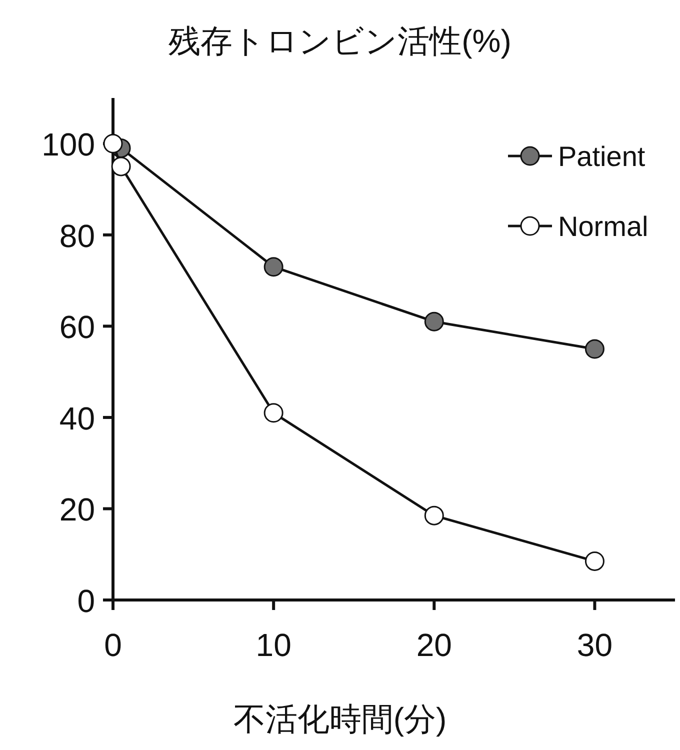 Image resolution: width=680 pixels, height=750 pixels. What do you see at coordinates (603, 226) in the screenshot?
I see `legend-label: Normal` at bounding box center [603, 226].